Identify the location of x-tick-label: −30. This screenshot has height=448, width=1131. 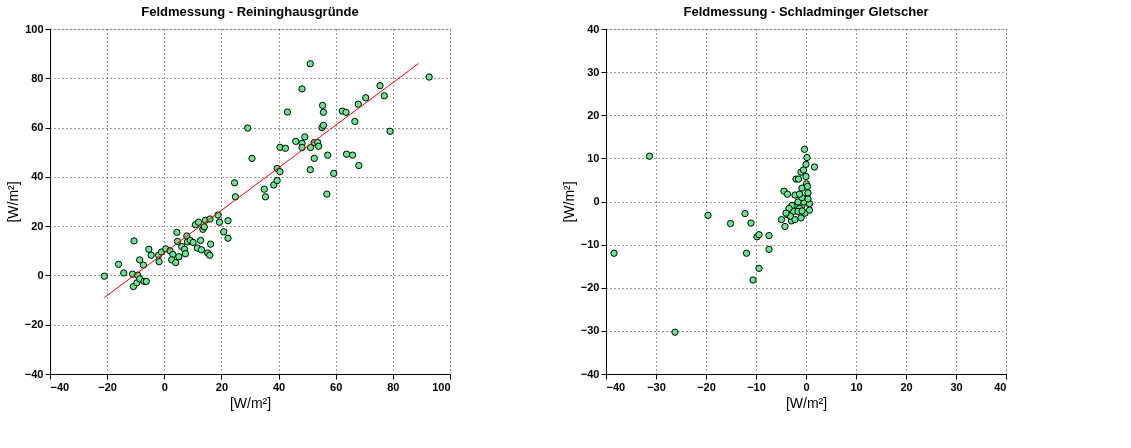
(656, 386).